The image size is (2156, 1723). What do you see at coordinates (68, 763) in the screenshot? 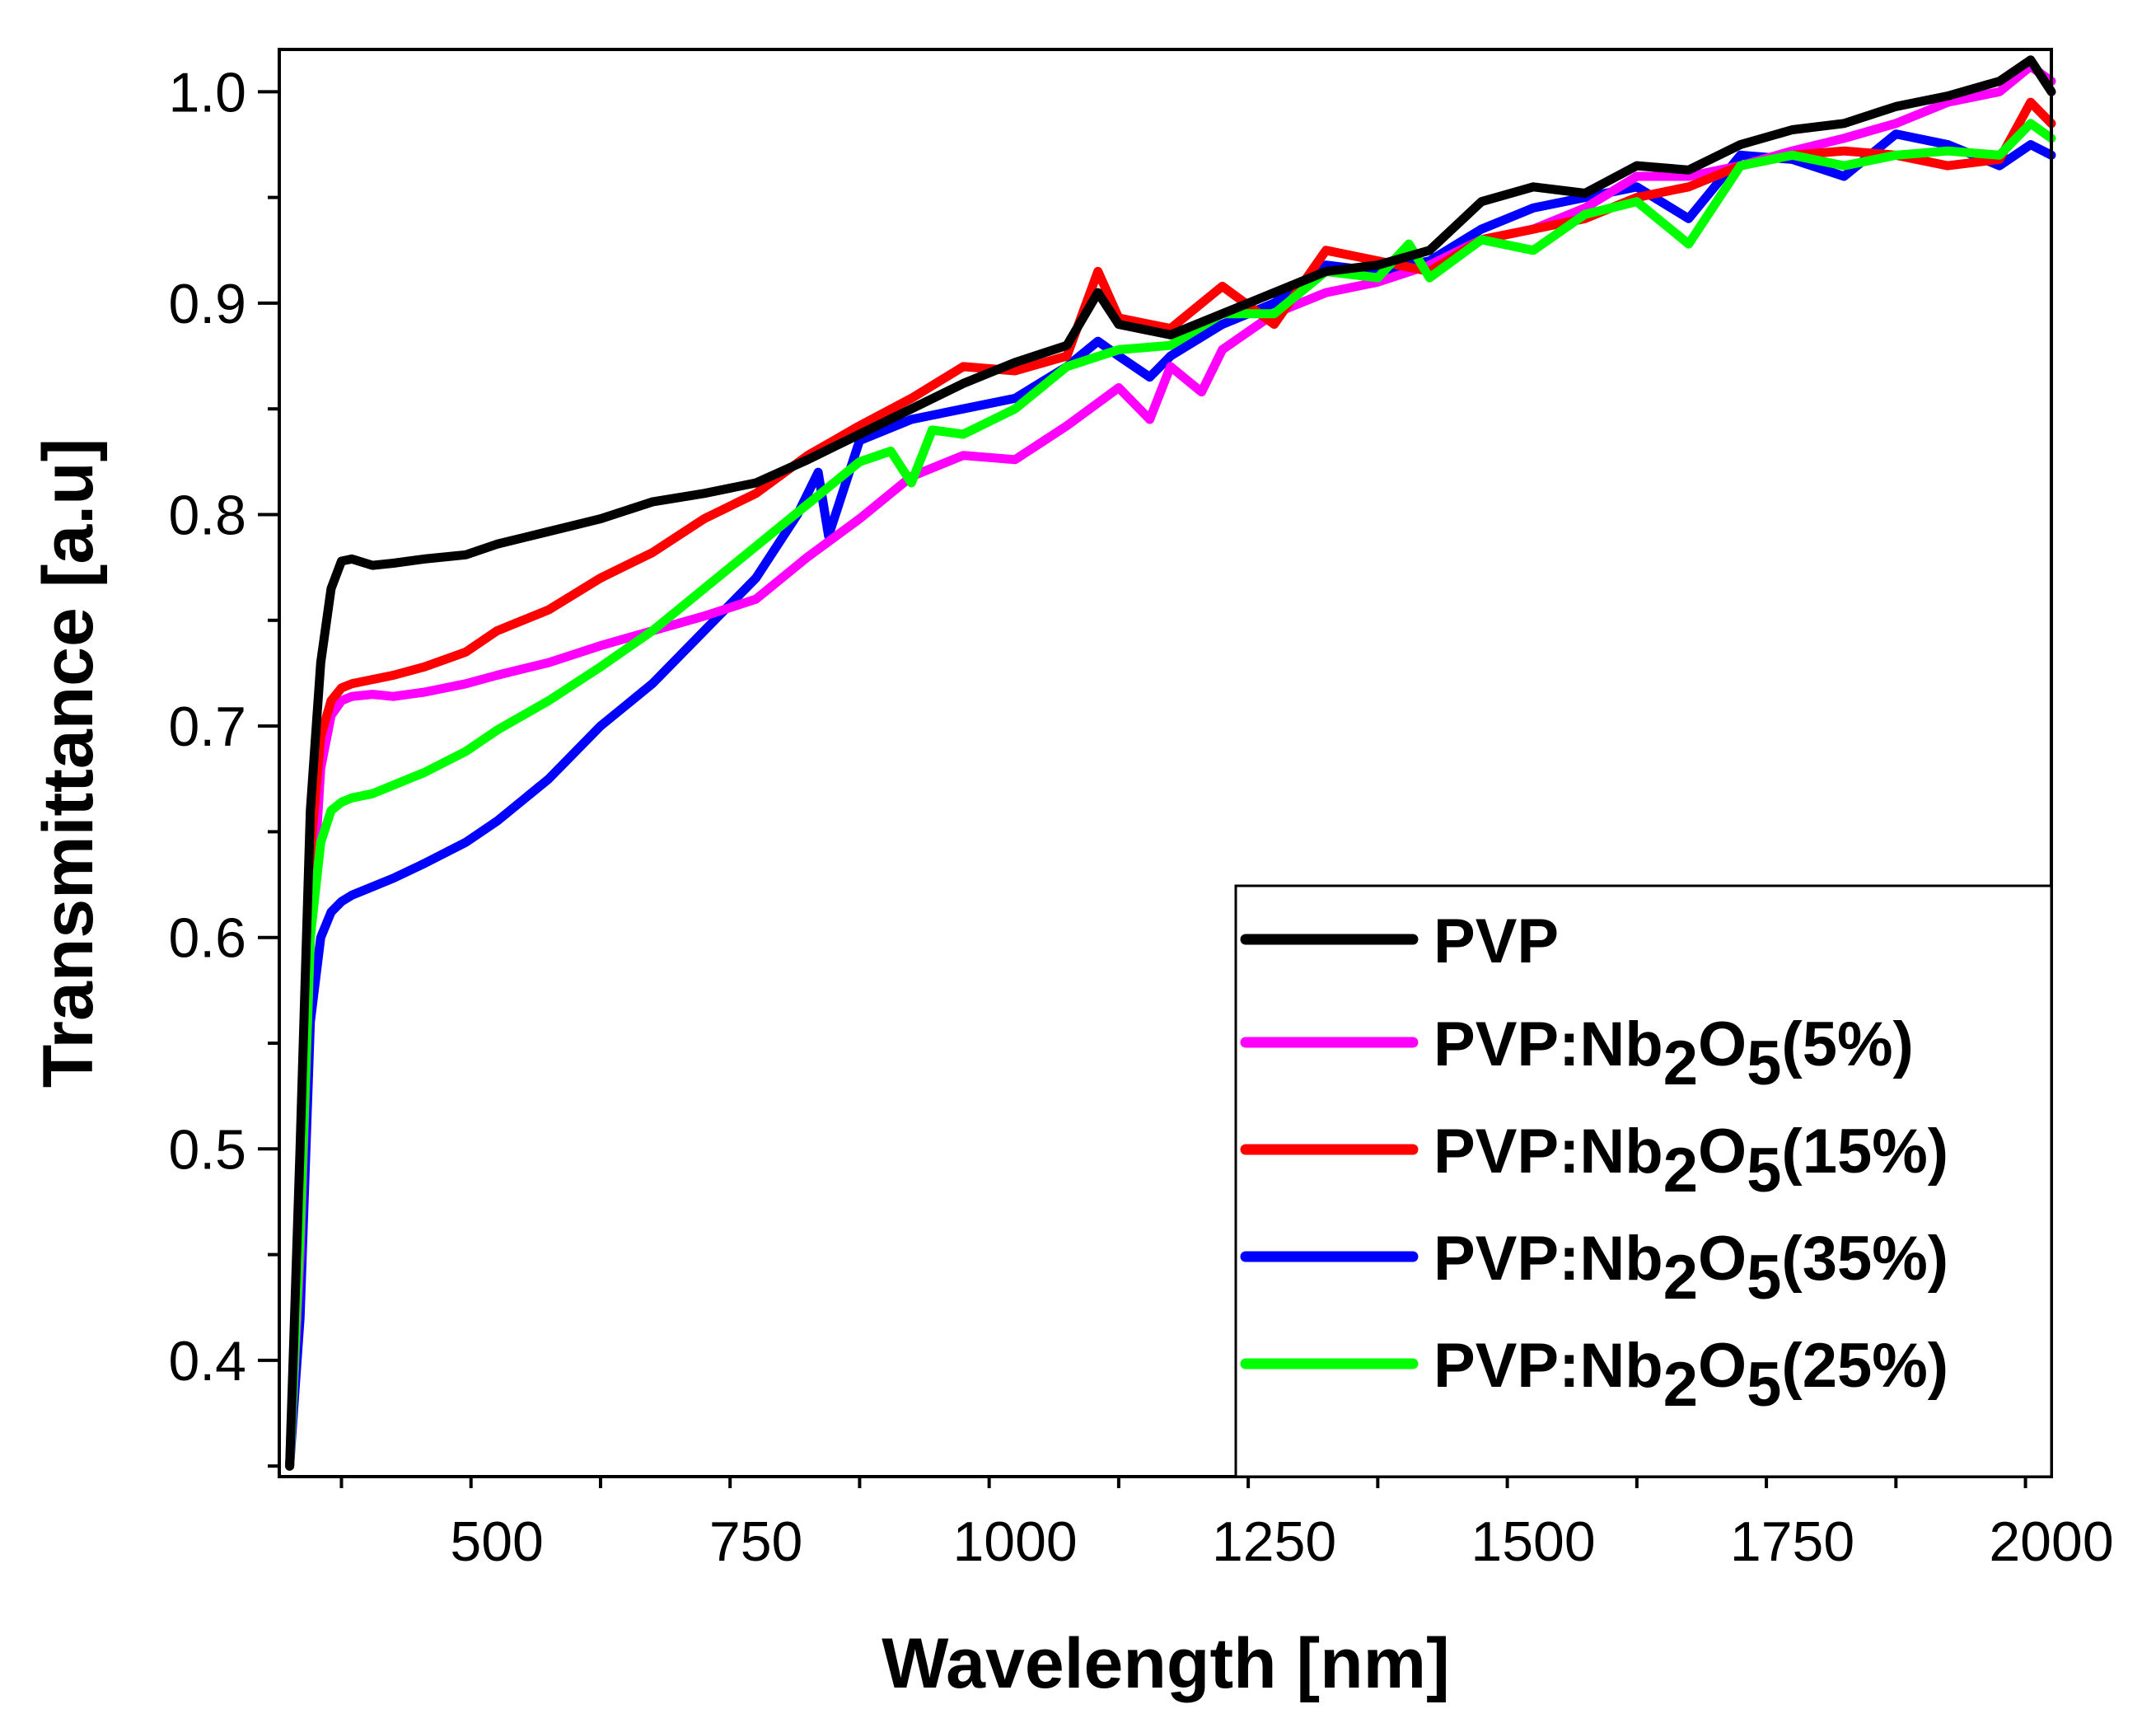
I see `y-axis-title: Transmittance [a.u]` at bounding box center [68, 763].